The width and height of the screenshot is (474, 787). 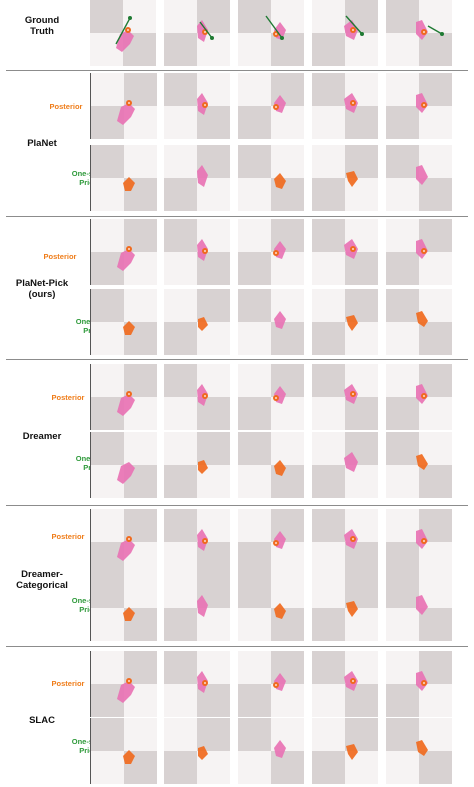 I want to click on posterior-label-planet: Posterior, so click(x=66, y=106).